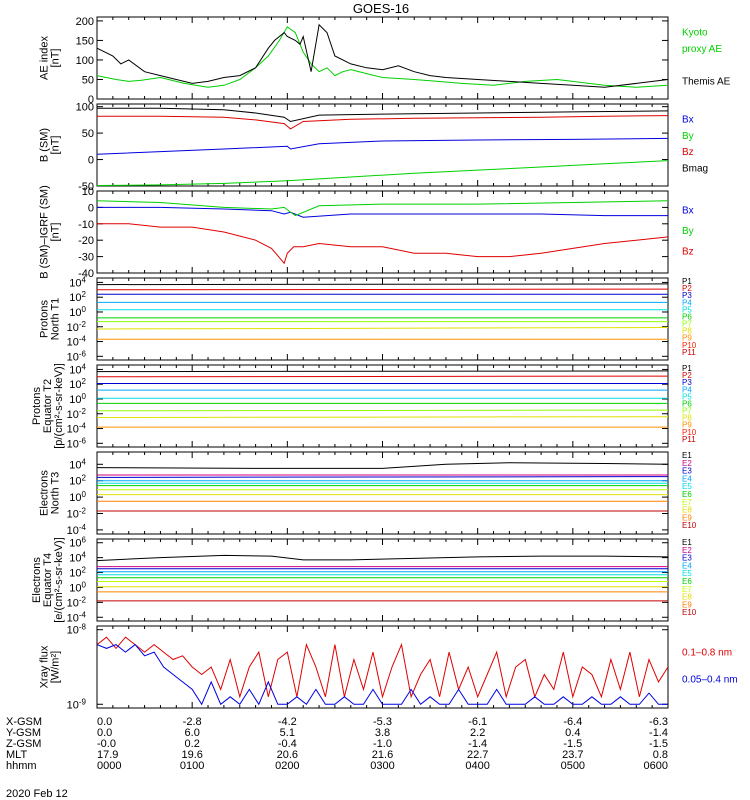 The image size is (750, 800). I want to click on series-Bx, so click(382, 146).